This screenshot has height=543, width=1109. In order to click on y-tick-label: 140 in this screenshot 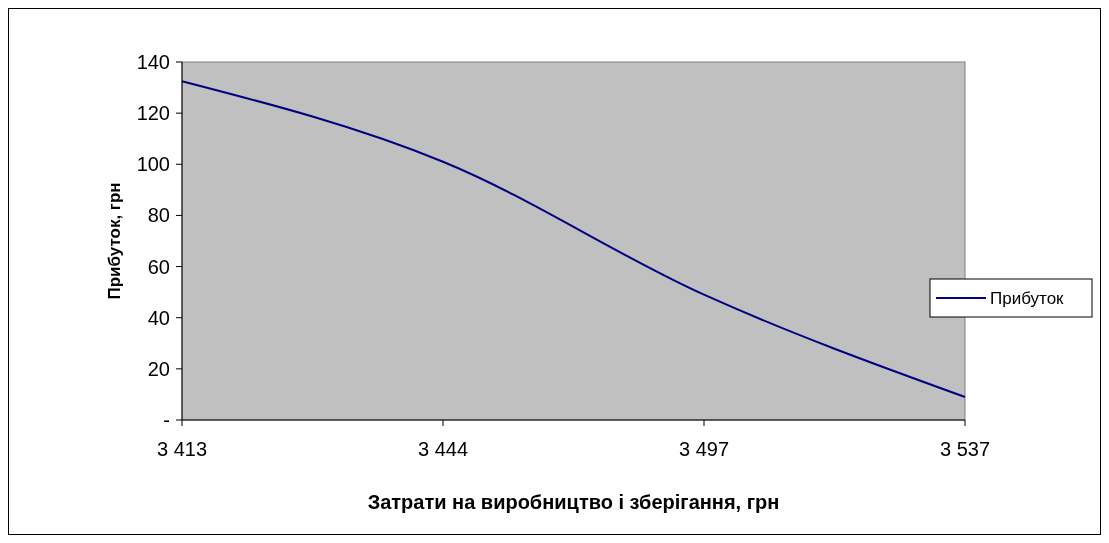, I will do `click(153, 62)`.